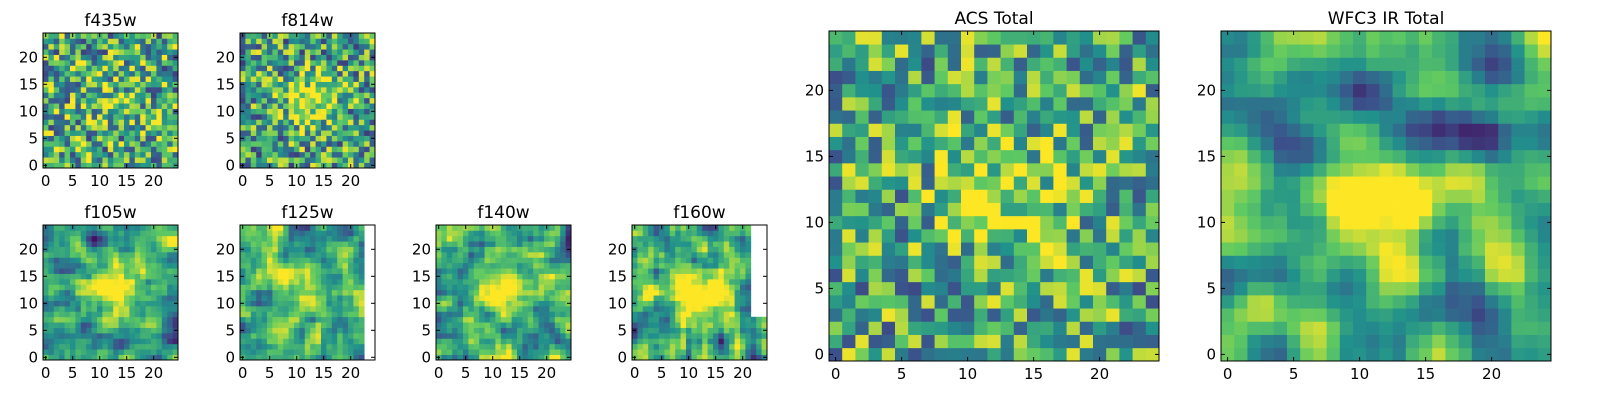 The image size is (1600, 400). I want to click on y-tick-label: 0, so click(230, 357).